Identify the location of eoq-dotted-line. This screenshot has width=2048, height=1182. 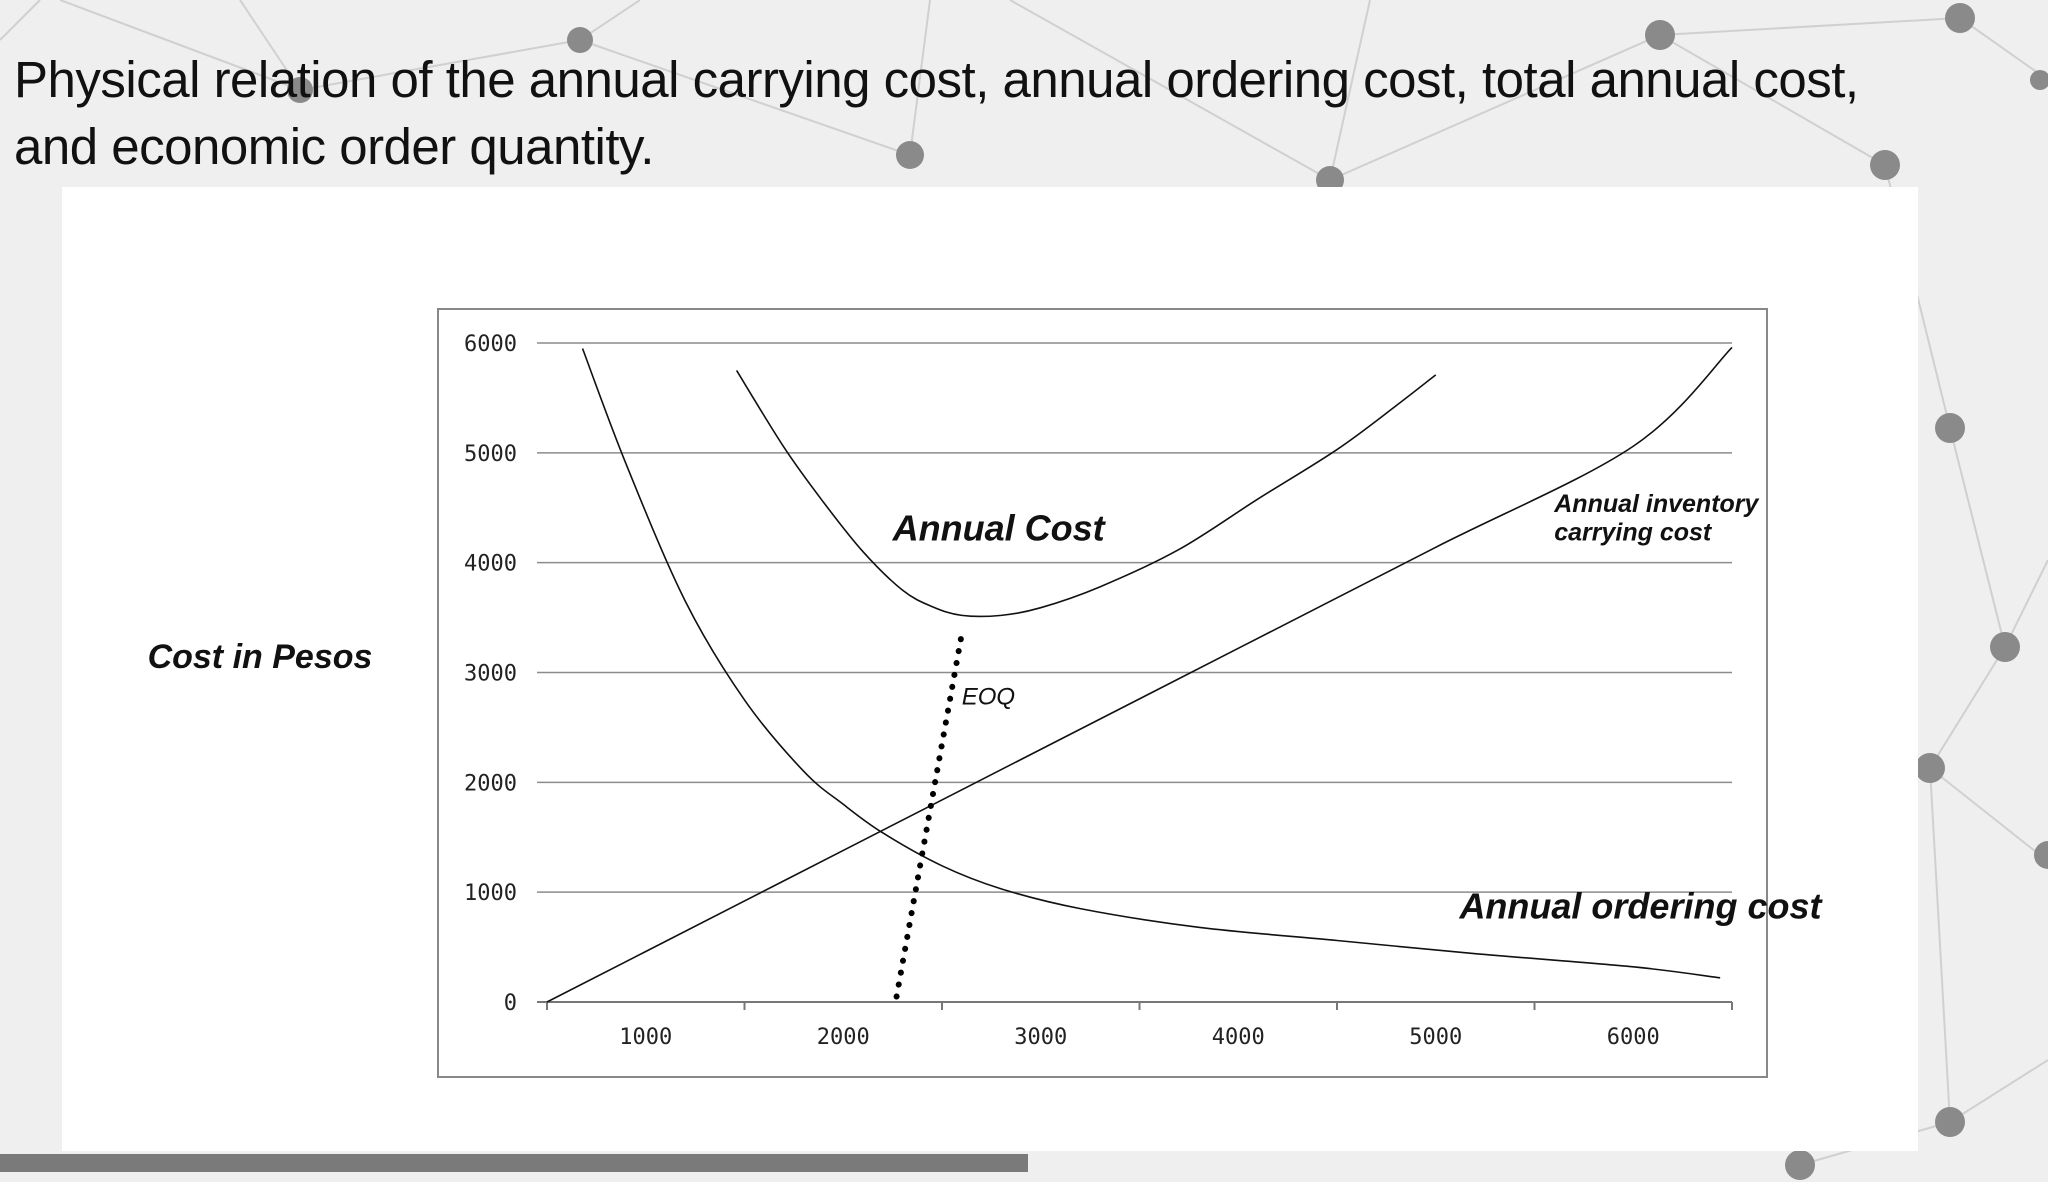
(929, 815).